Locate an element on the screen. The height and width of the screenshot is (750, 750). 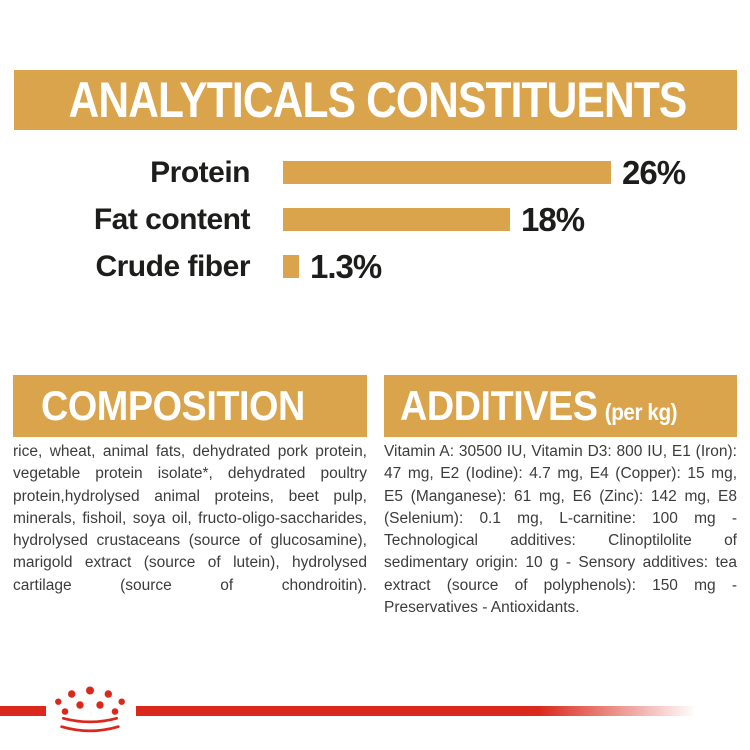
chart-row: Protein 26% is located at coordinates (375, 172).